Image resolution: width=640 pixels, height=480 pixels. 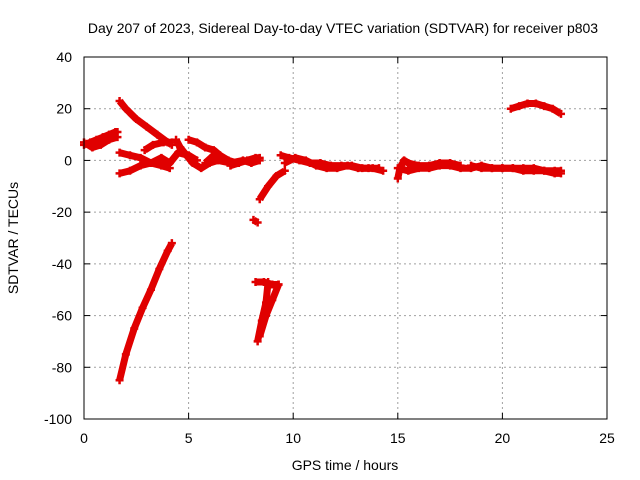 What do you see at coordinates (58, 419) in the screenshot?
I see `y-tick-label: -100` at bounding box center [58, 419].